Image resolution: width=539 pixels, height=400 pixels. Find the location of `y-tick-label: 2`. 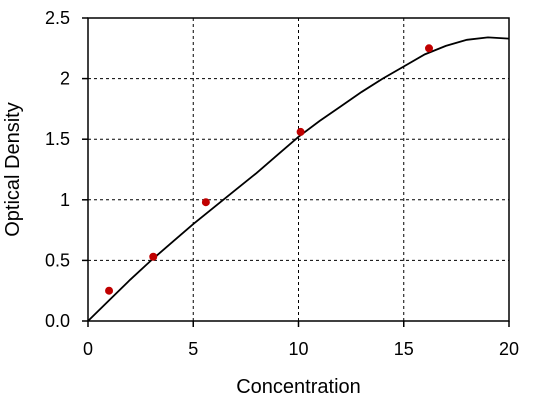

y-tick-label: 2 is located at coordinates (65, 79).